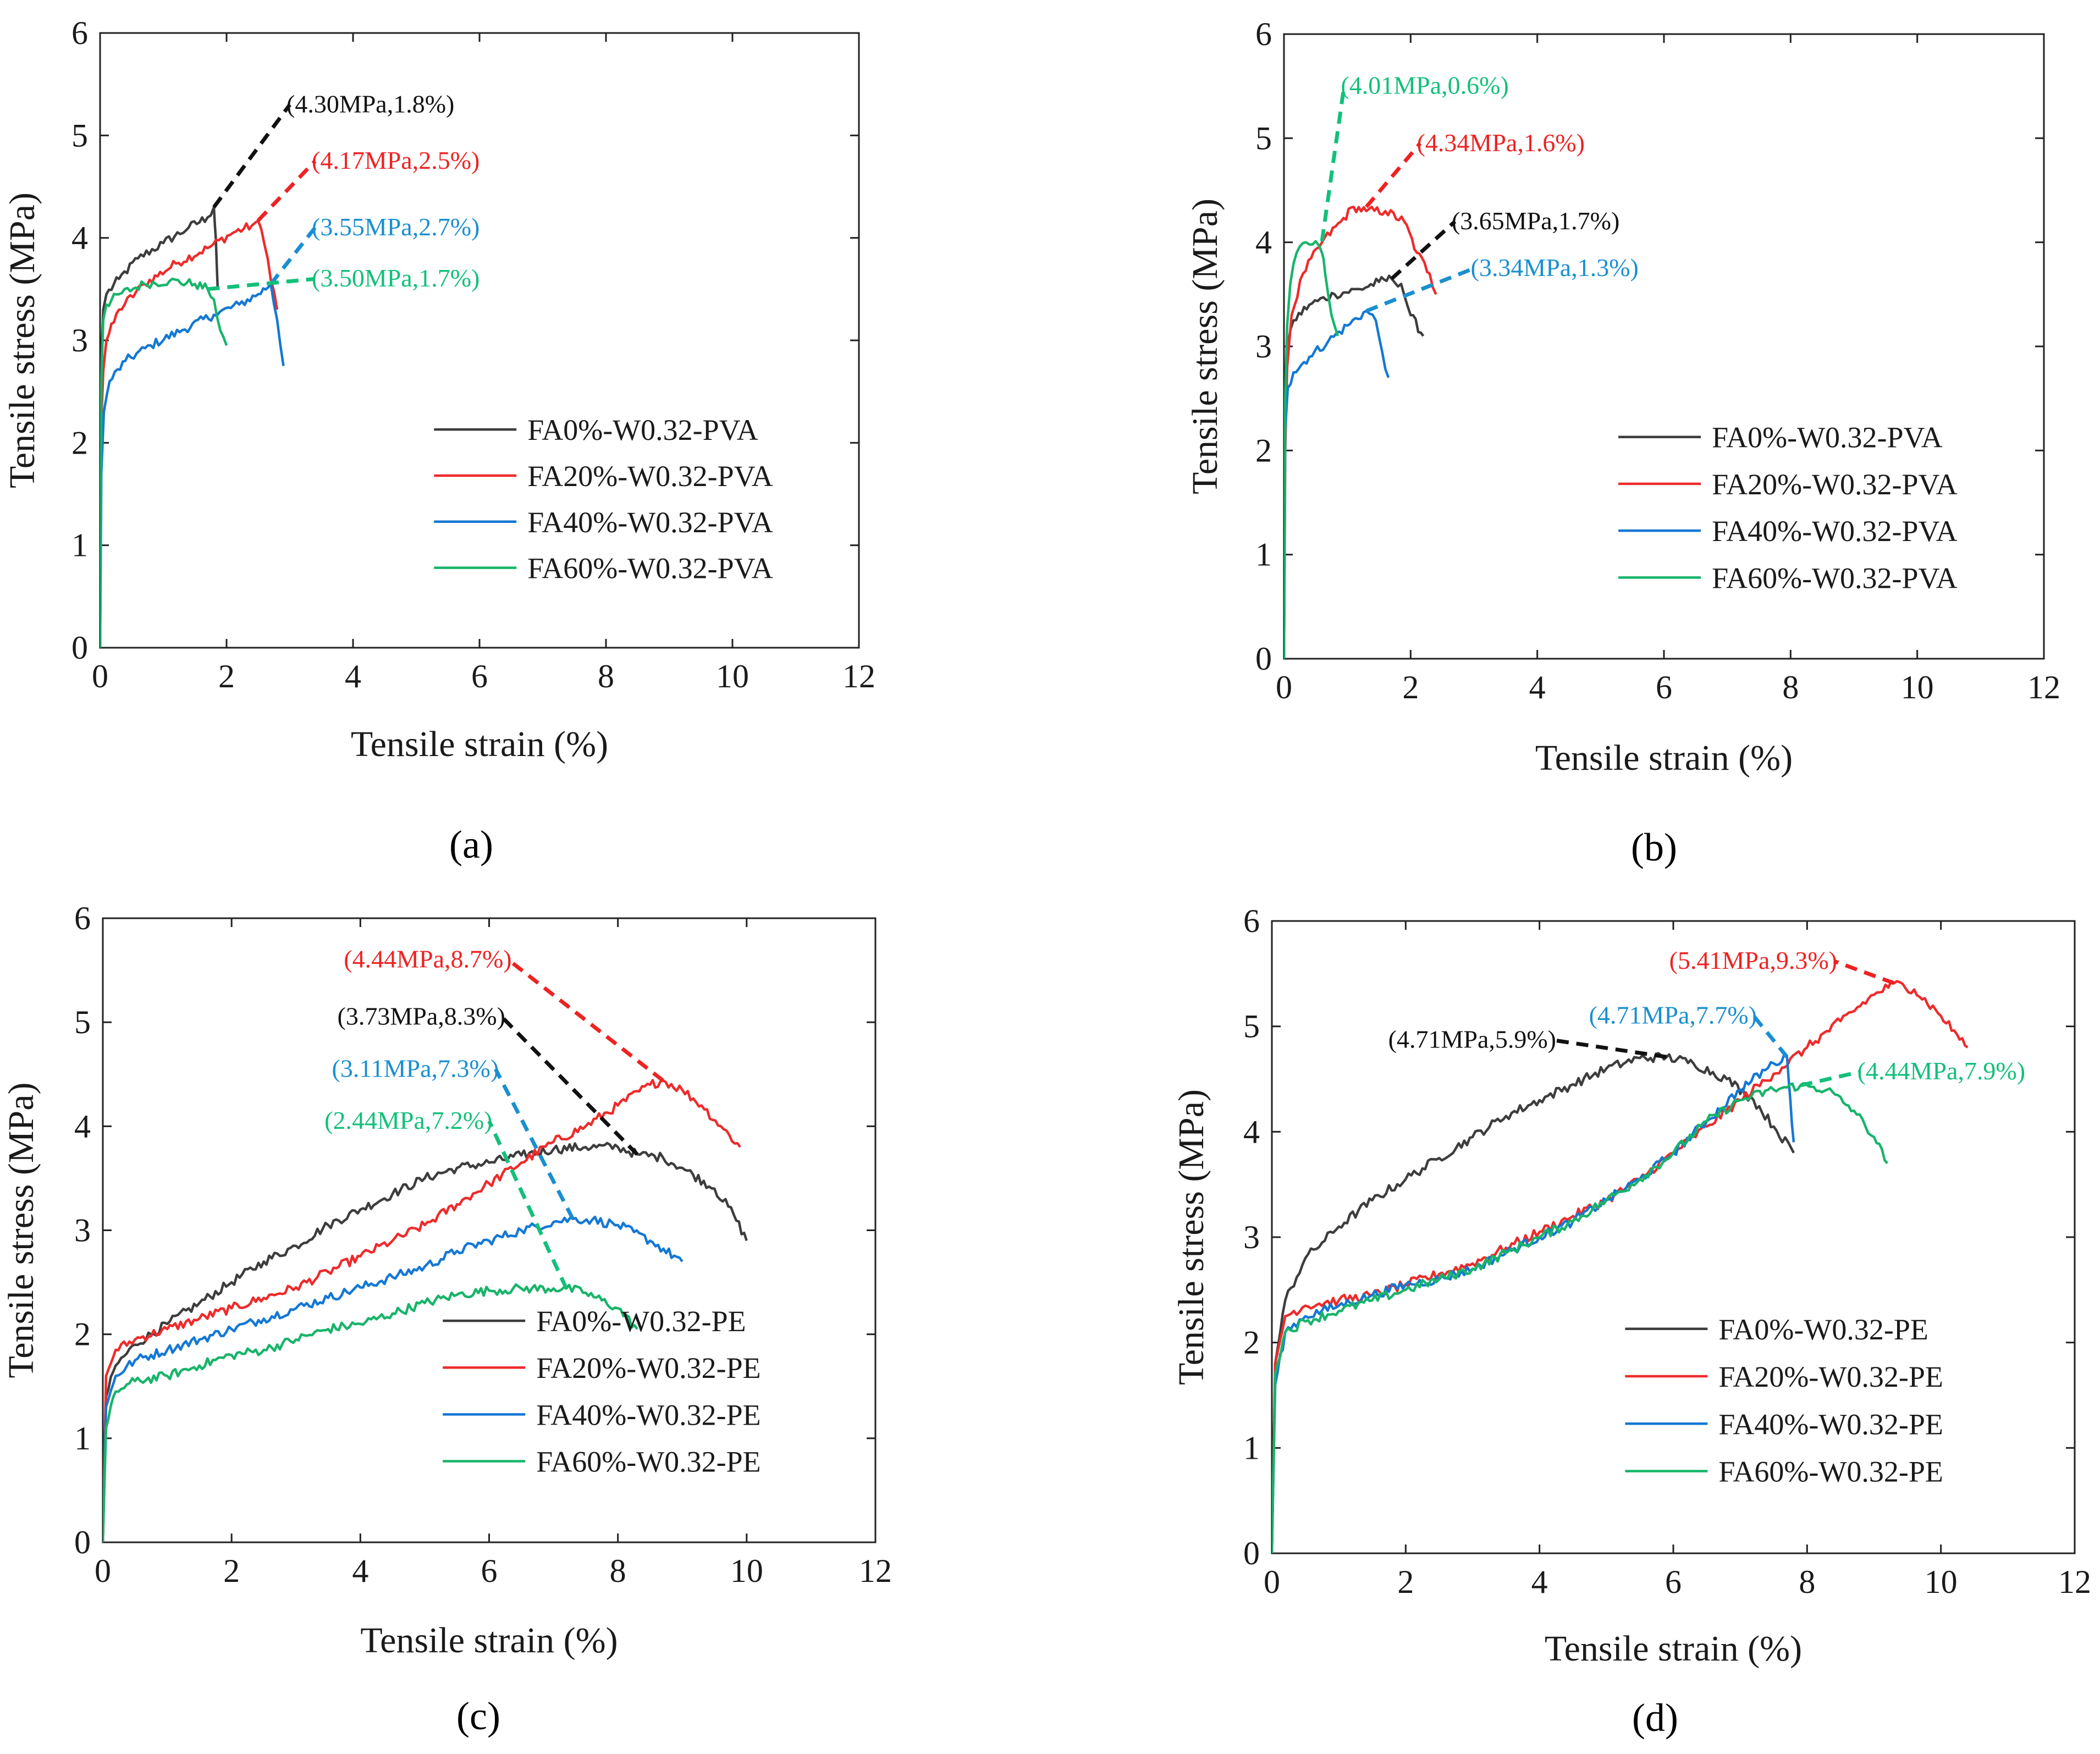 The width and height of the screenshot is (2100, 1754). Describe the element at coordinates (1830, 1425) in the screenshot. I see `legend-label: FA40%-W0.32-PE` at that location.